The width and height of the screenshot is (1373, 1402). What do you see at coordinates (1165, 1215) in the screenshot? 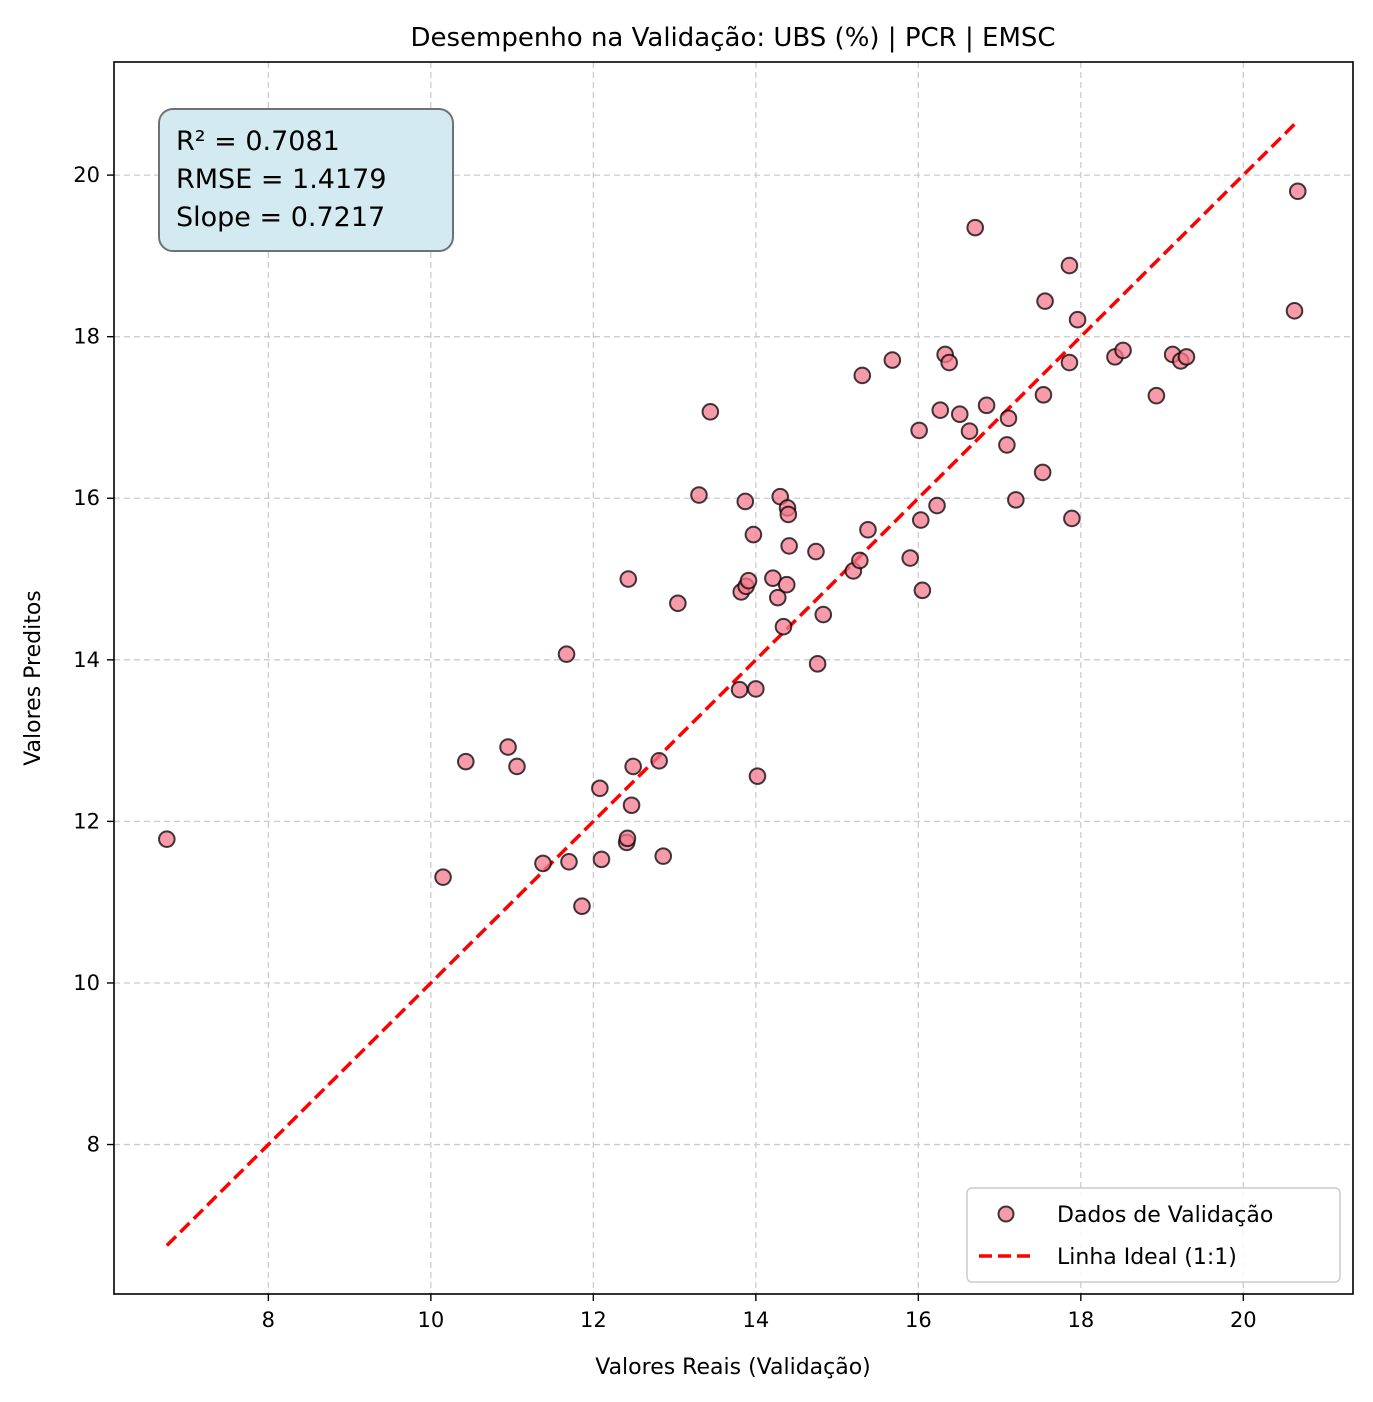
I see `legend-label-scatter: Dados de Validação` at bounding box center [1165, 1215].